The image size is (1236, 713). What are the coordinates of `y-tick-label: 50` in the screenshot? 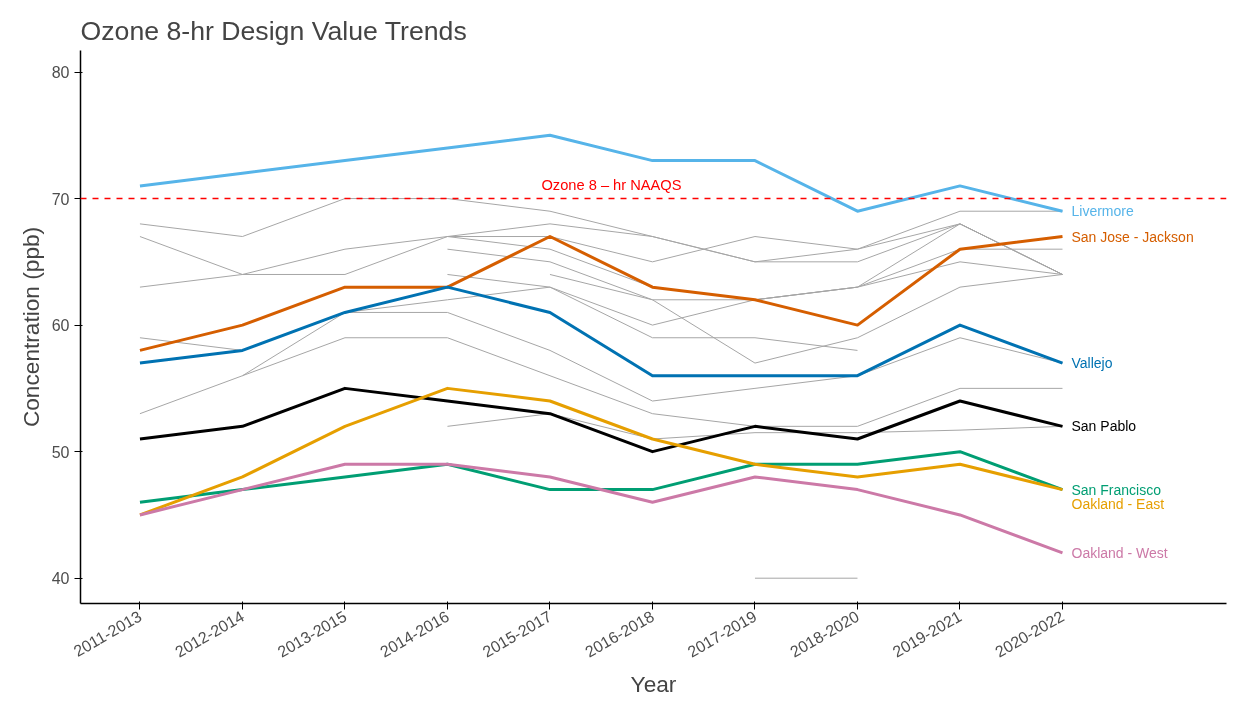 It's located at (60, 452).